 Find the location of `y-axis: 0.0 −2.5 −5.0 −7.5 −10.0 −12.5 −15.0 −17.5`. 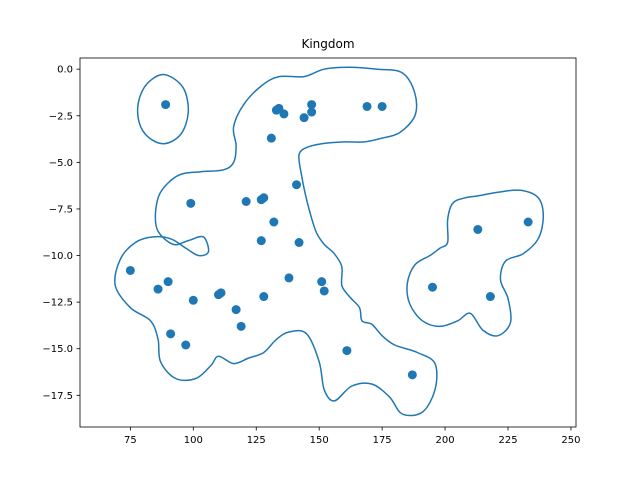

y-axis: 0.0 −2.5 −5.0 −7.5 −10.0 −12.5 −15.0 −17.5 is located at coordinates (61, 233).